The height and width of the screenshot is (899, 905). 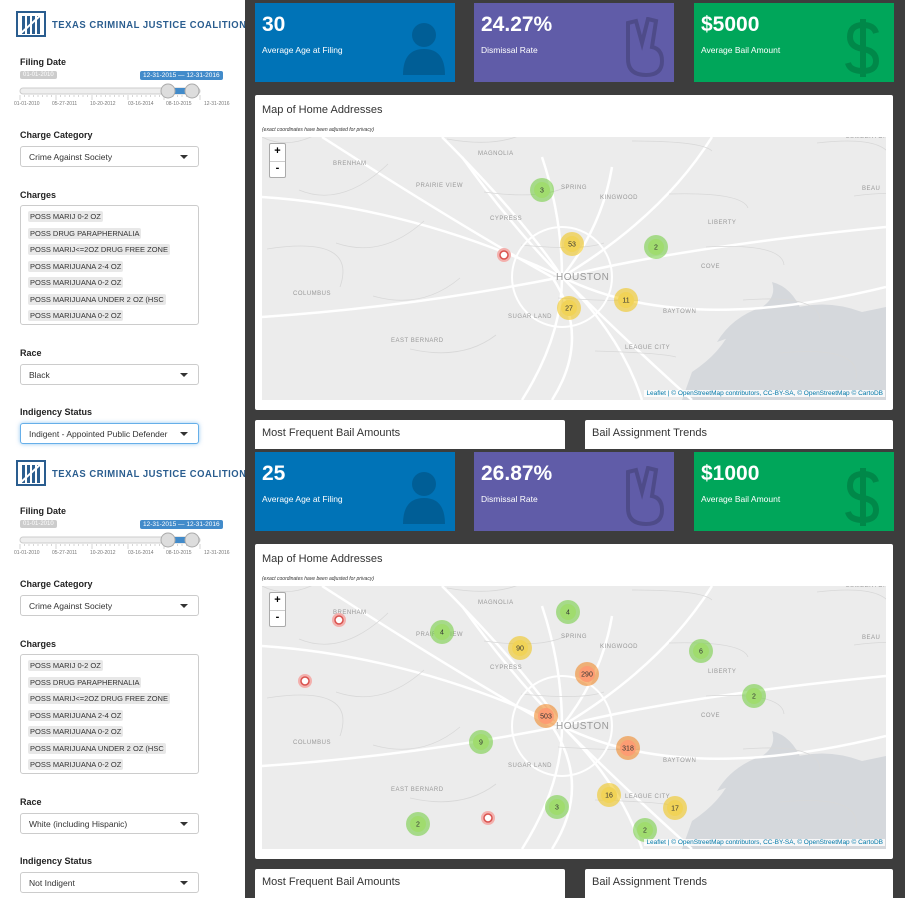 What do you see at coordinates (65, 104) in the screenshot?
I see `slider-tick-label: 05-27-2011` at bounding box center [65, 104].